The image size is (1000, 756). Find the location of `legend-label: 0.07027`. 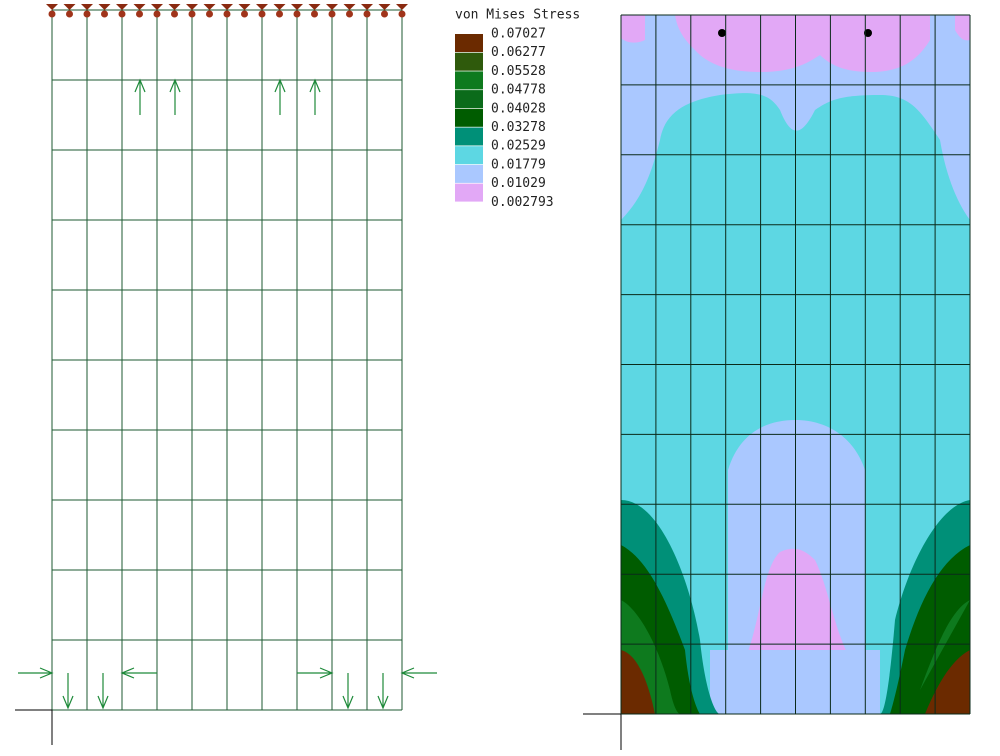

legend-label: 0.07027 is located at coordinates (518, 34).